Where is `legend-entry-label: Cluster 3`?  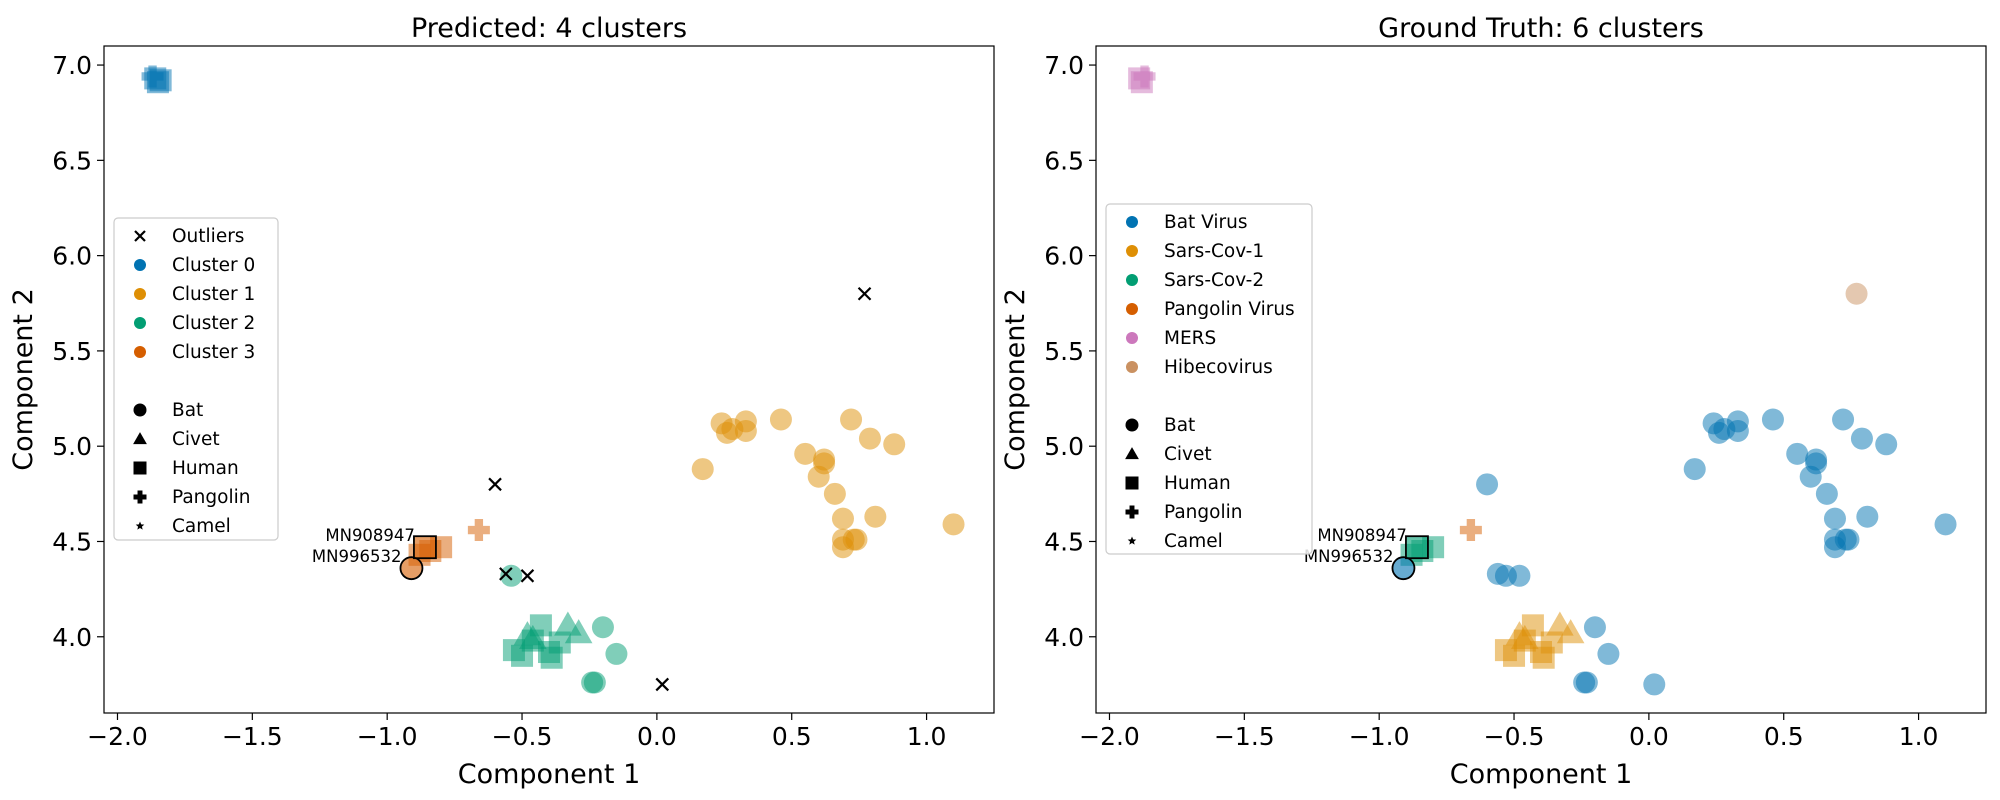
legend-entry-label: Cluster 3 is located at coordinates (213, 352).